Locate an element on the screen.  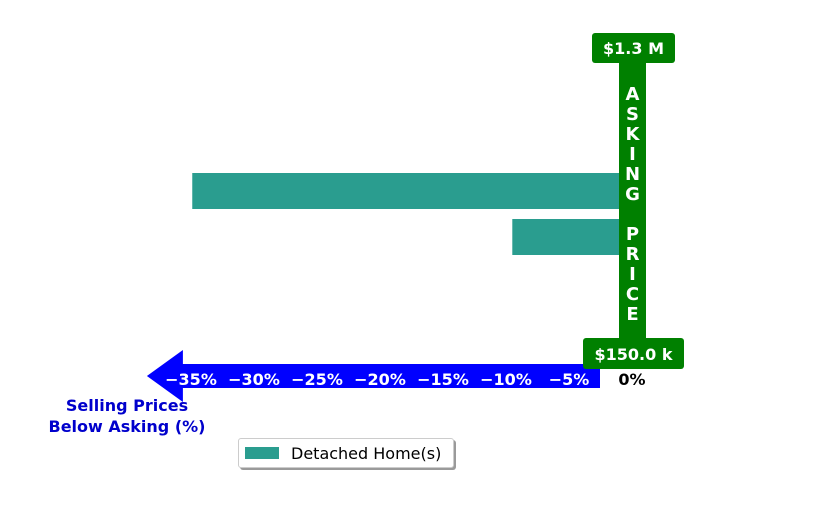
price-bottom-label: $150.0 k is located at coordinates (634, 354).